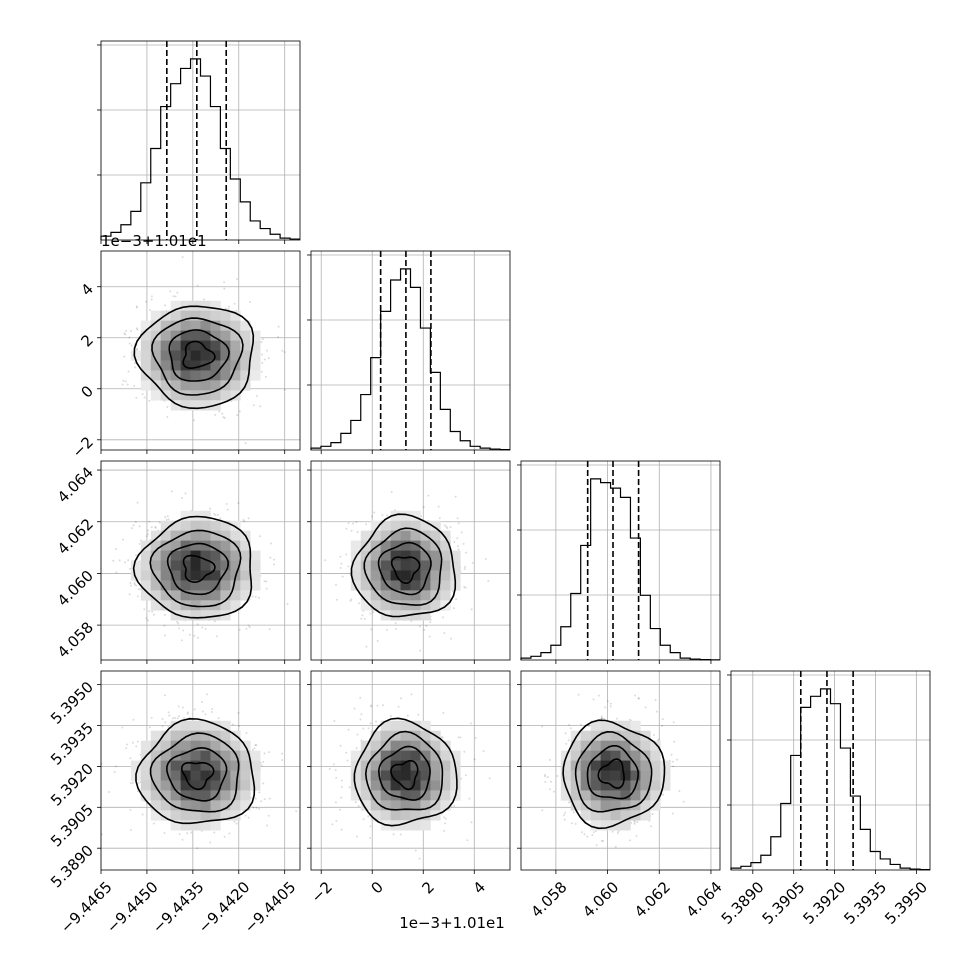  I want to click on x-tick-label: 4.060, so click(600, 899).